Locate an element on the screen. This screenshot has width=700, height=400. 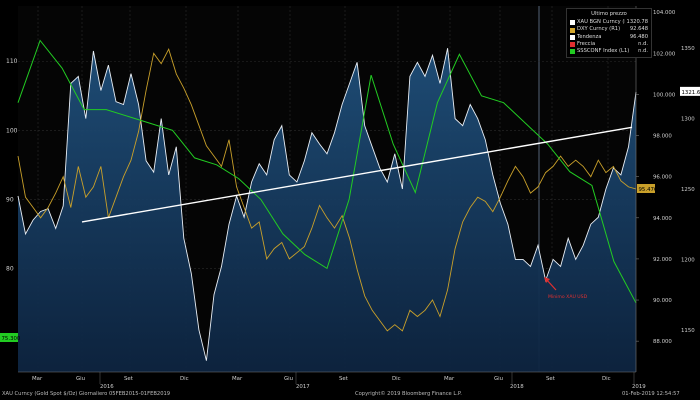
xau-value-tag: 1321.65 is located at coordinates (691, 93).